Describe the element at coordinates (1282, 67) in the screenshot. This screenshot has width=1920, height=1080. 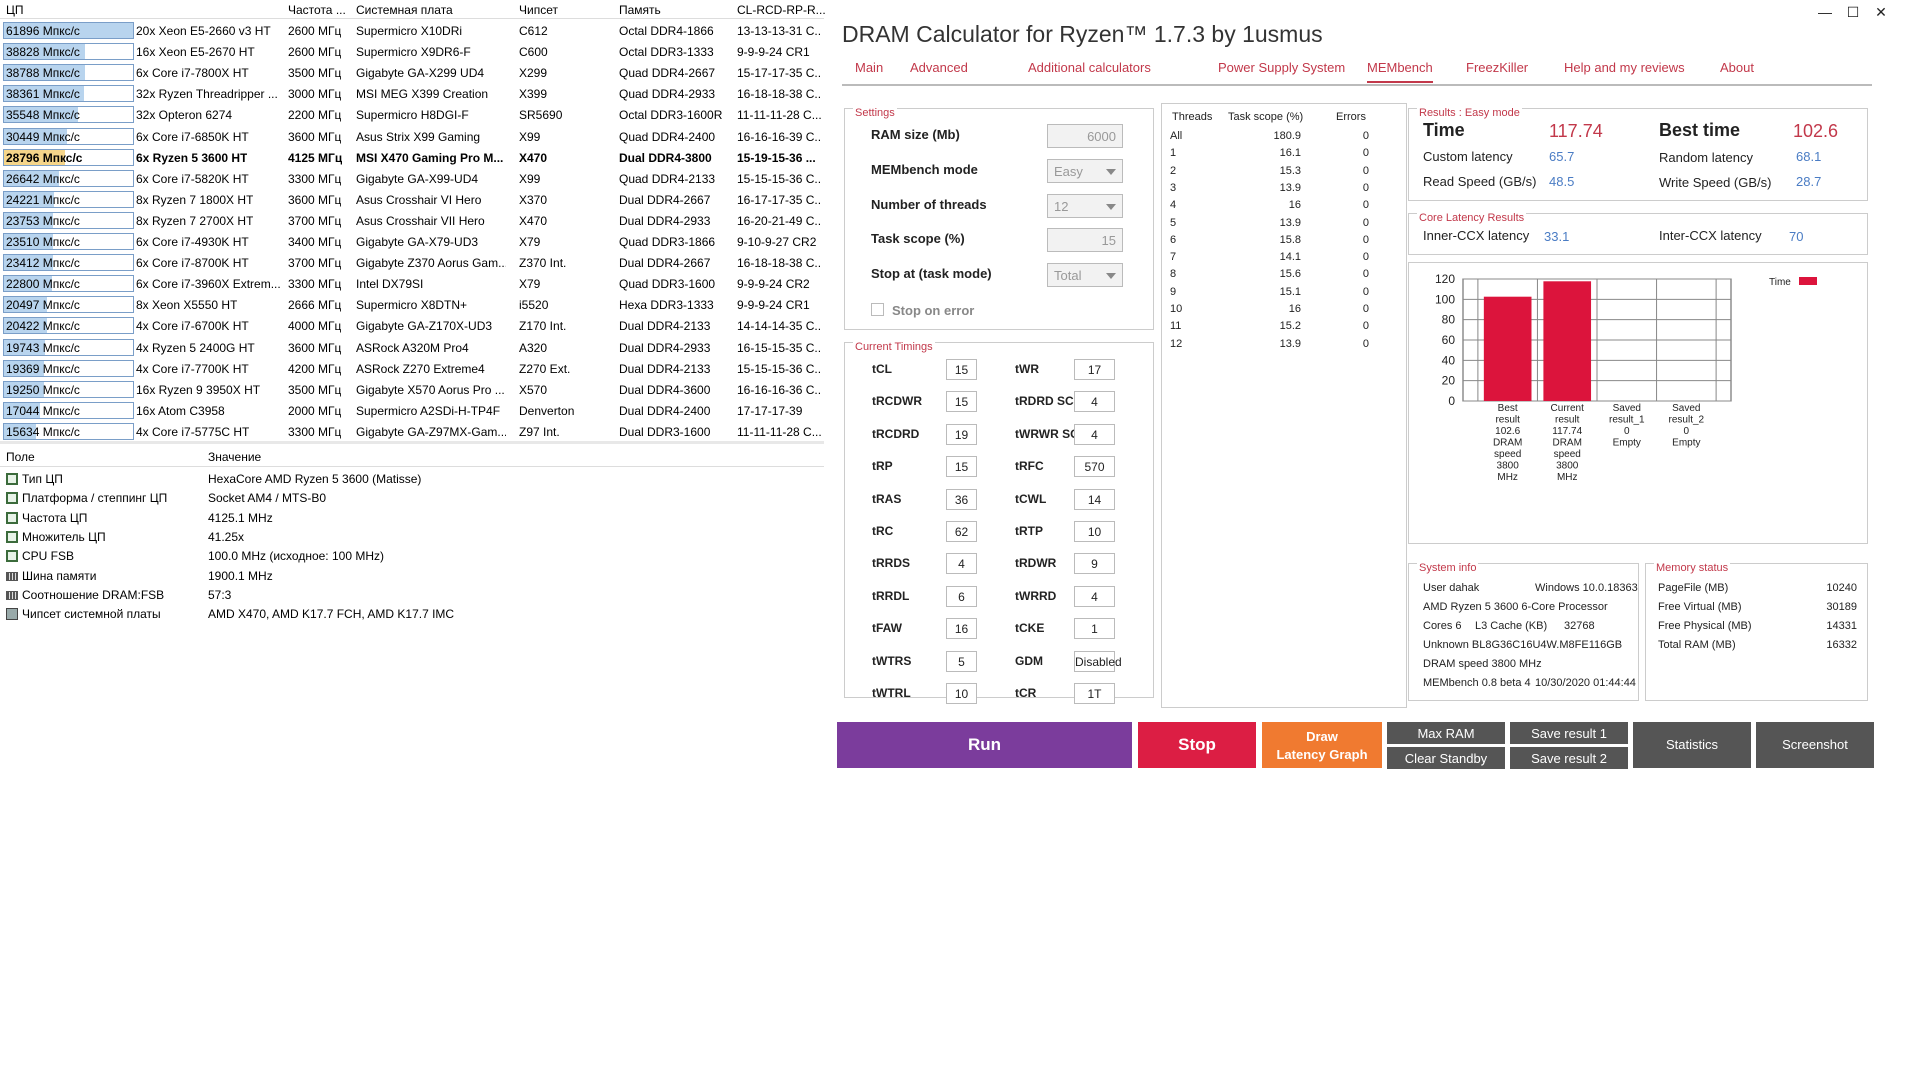
I see `tab-power-supply-system: Power Supply System` at that location.